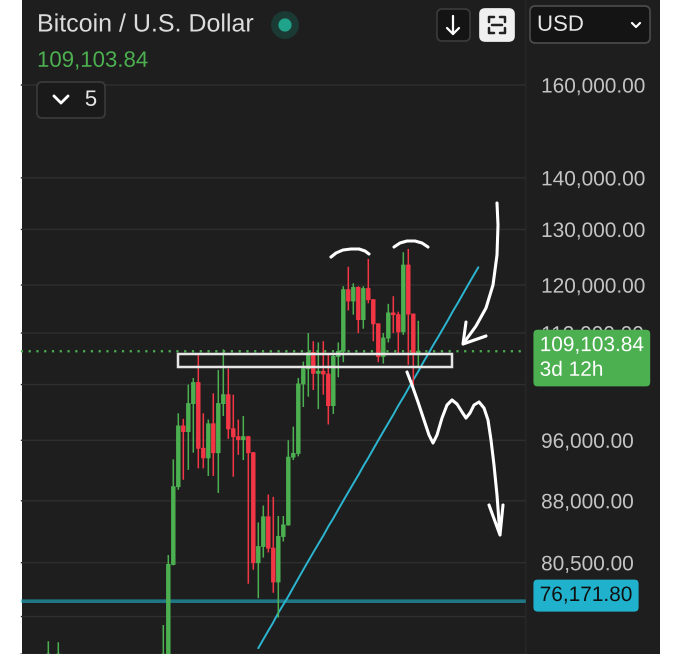  I want to click on annotation: 5, so click(91, 98).